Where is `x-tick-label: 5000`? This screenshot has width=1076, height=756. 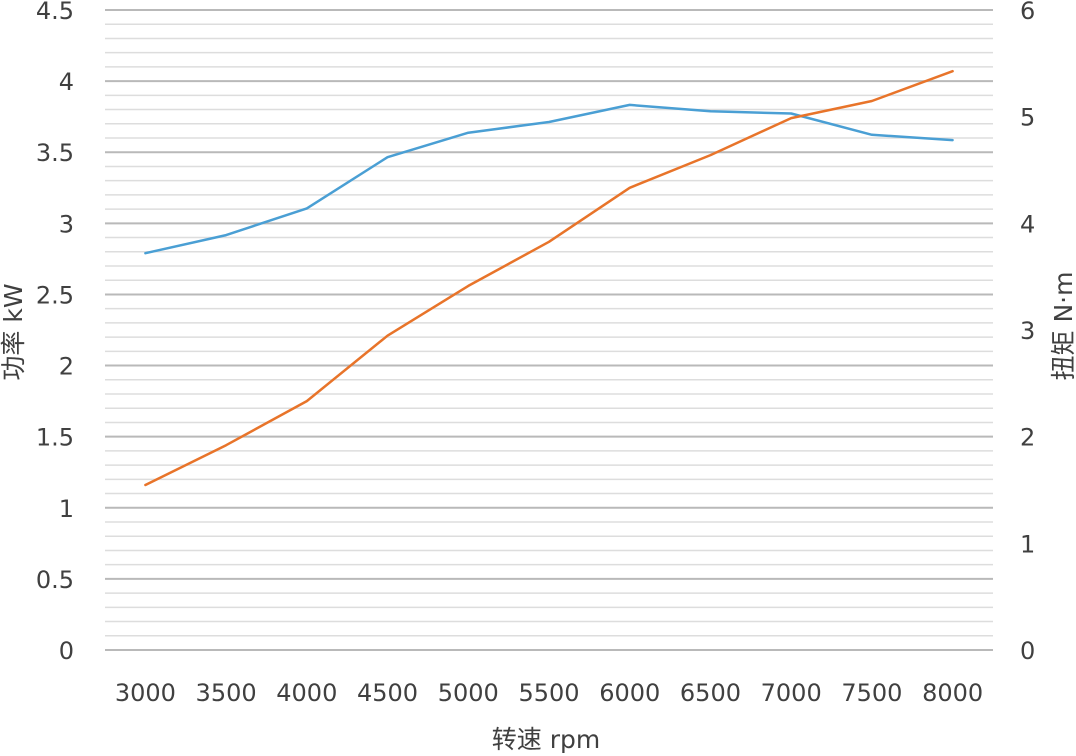
x-tick-label: 5000 is located at coordinates (468, 693).